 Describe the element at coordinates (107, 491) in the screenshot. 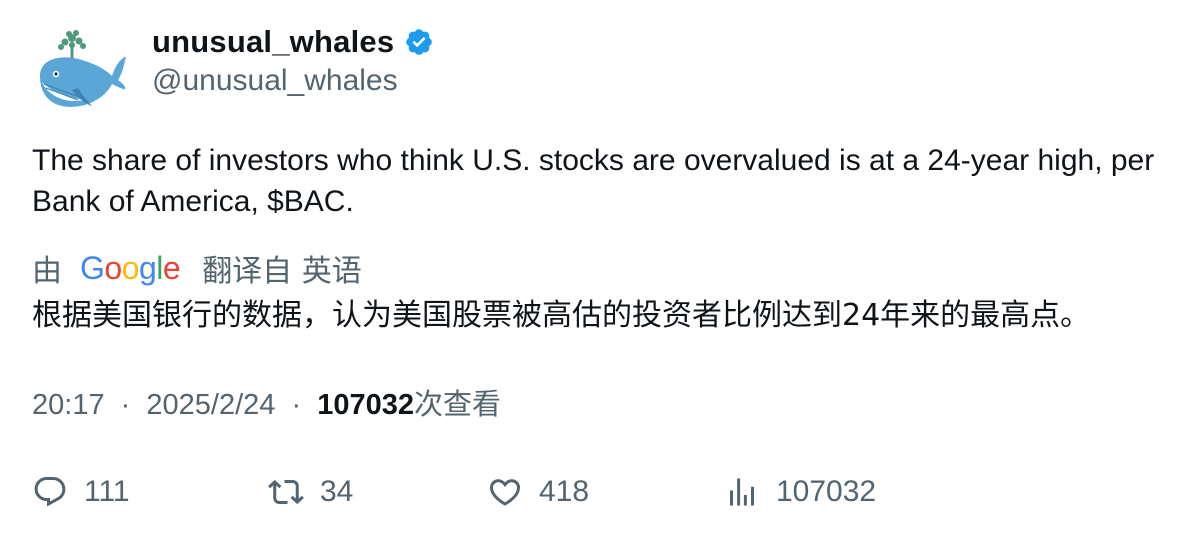

I see `reply-count: 111` at that location.